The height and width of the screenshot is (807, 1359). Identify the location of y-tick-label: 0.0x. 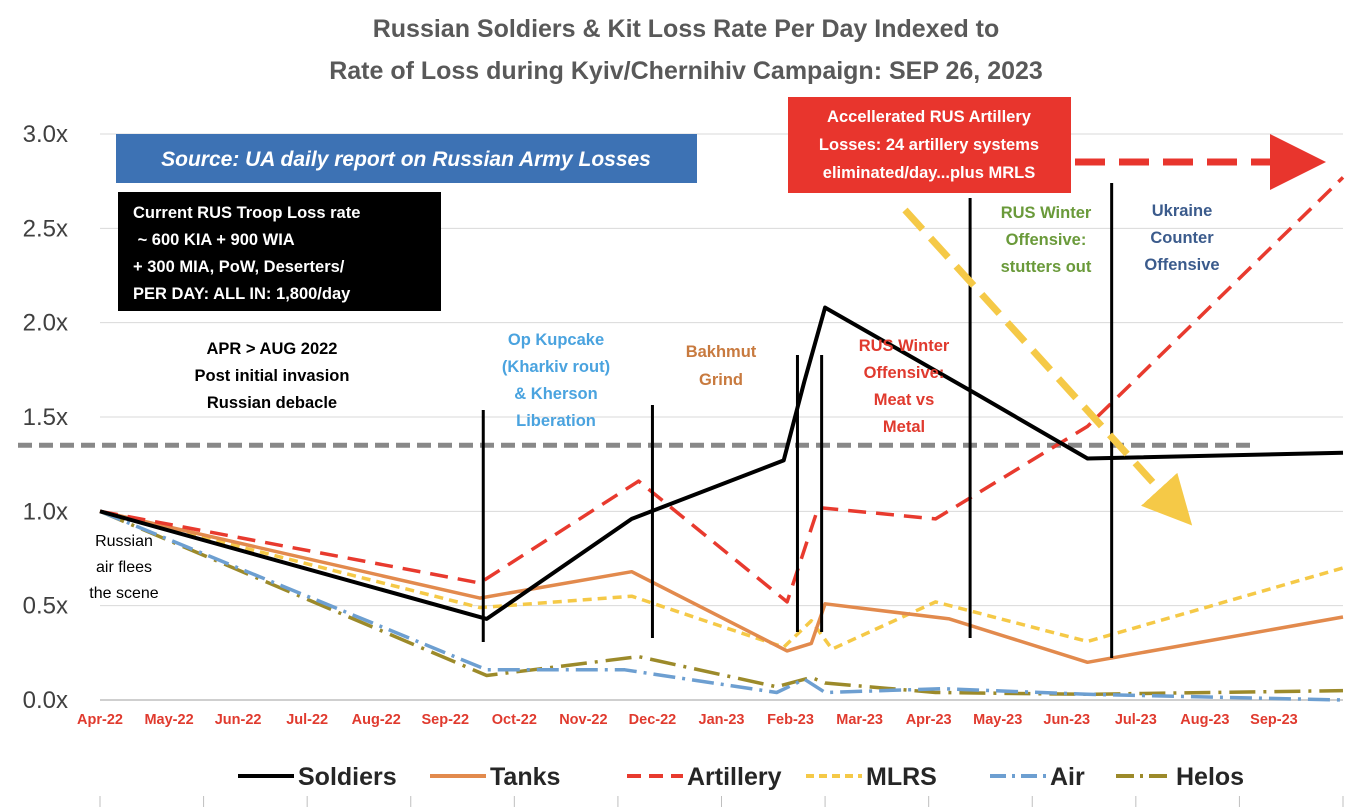
(45, 700).